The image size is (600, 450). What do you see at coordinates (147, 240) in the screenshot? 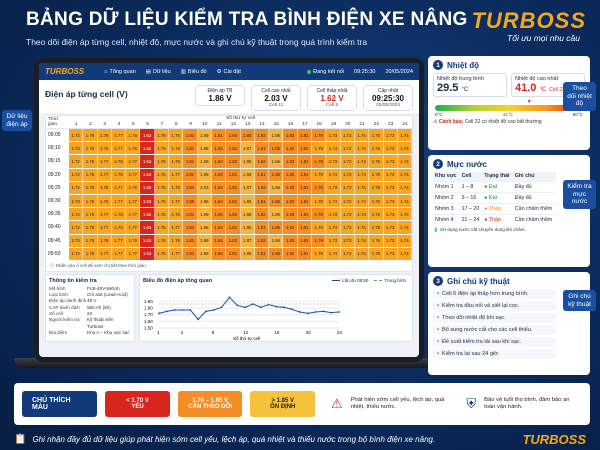
I see `voltage-cell: 1.62` at bounding box center [147, 240].